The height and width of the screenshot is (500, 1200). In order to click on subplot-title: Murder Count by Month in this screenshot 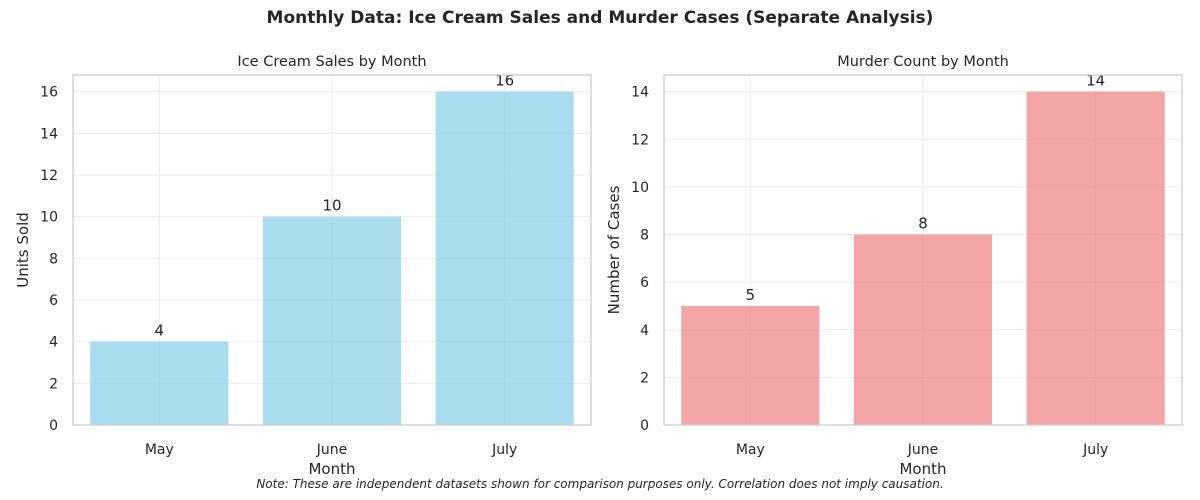, I will do `click(923, 62)`.